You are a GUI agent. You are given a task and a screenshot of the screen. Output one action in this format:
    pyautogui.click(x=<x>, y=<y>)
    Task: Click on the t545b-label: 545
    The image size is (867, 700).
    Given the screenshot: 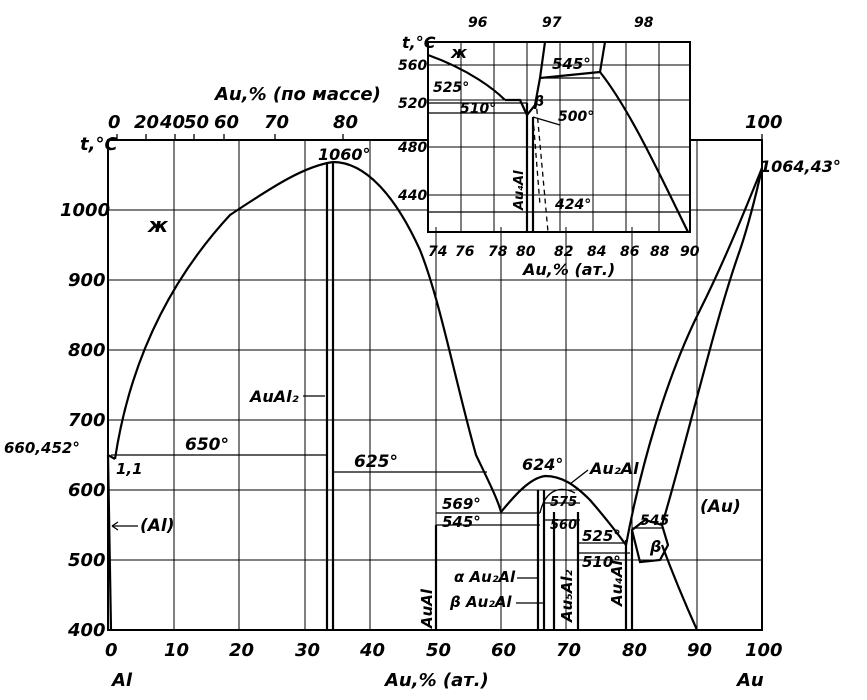 What is the action you would take?
    pyautogui.click(x=654, y=521)
    